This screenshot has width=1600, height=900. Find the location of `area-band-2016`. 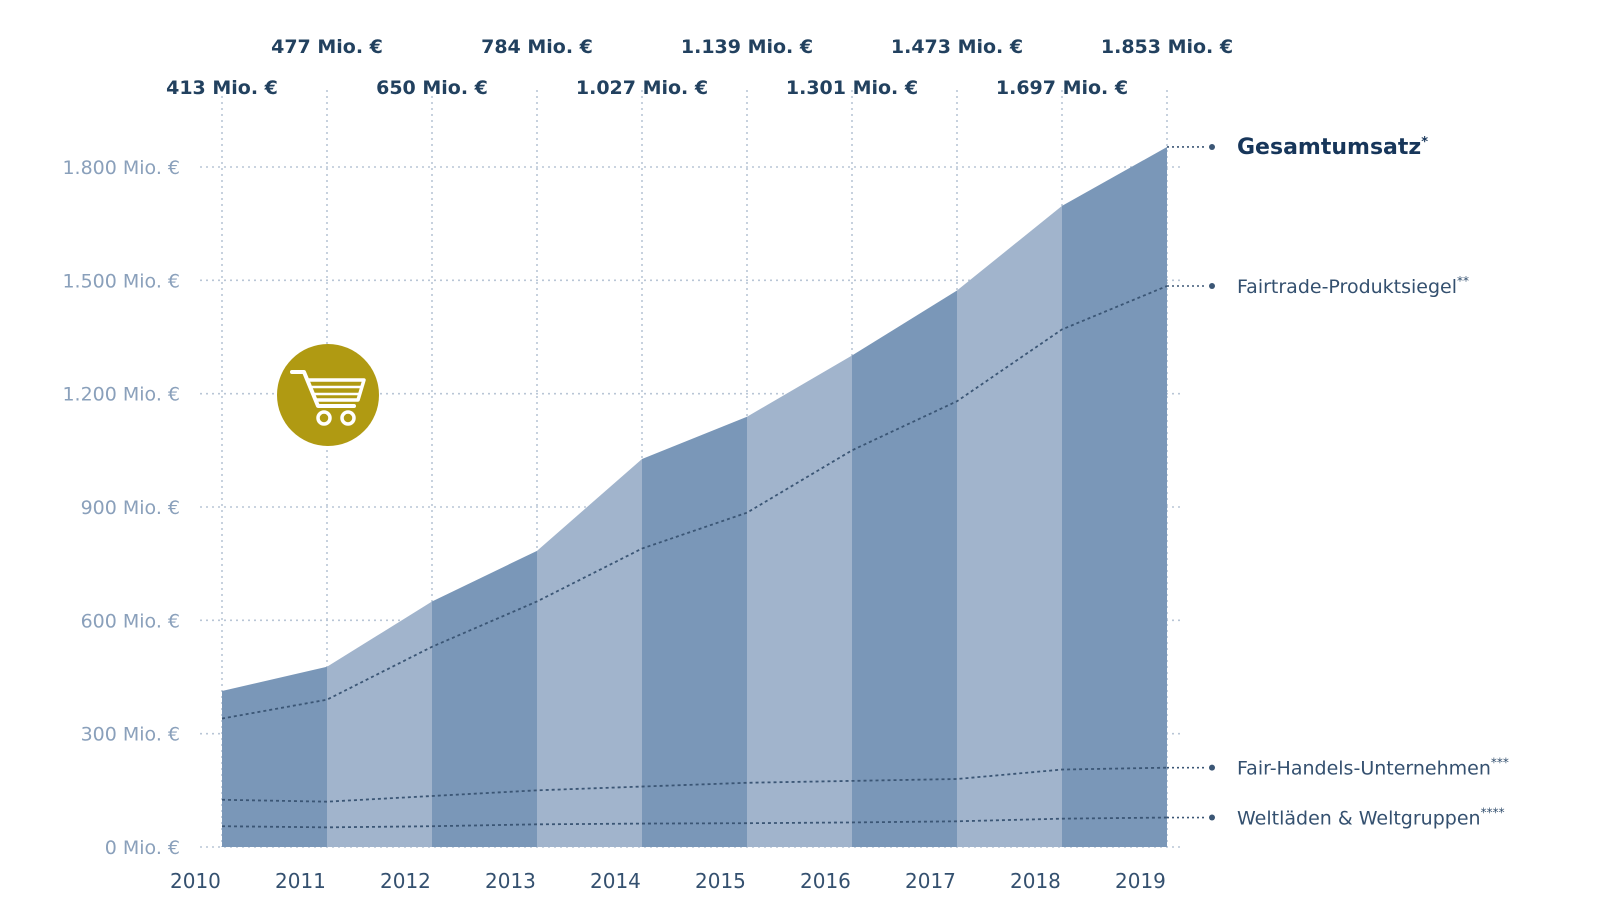

area-band-2016 is located at coordinates (904, 568).